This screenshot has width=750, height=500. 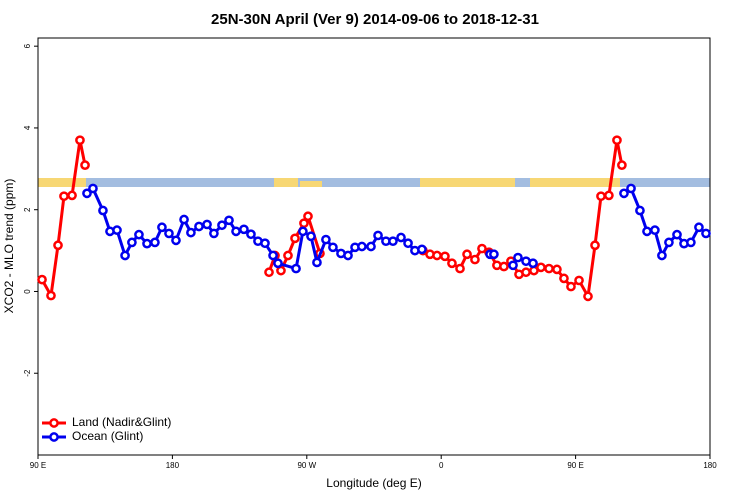 What do you see at coordinates (373, 483) in the screenshot?
I see `x-axis-label: Longitude (deg E)` at bounding box center [373, 483].